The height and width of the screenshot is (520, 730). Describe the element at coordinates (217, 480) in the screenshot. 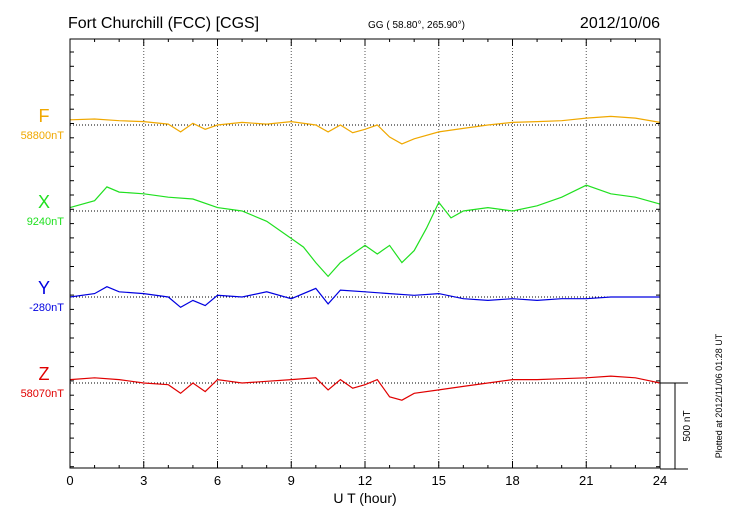

I see `x-tick-label-2: 6` at that location.